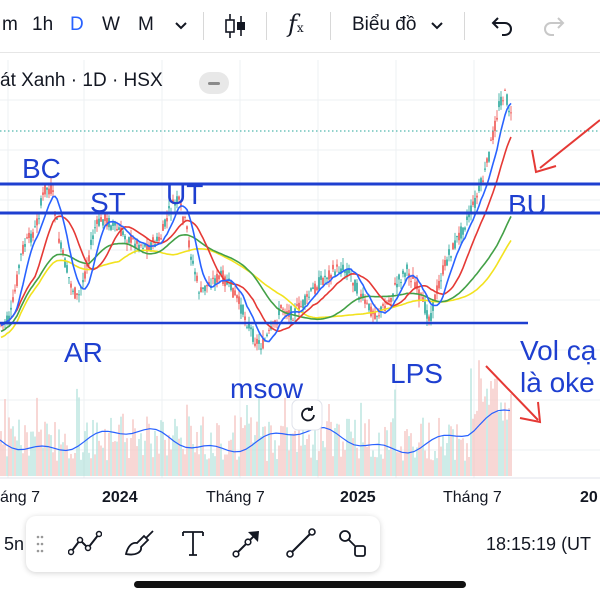 This screenshot has height=600, width=600. Describe the element at coordinates (214, 83) in the screenshot. I see `collapse-legend-button` at that location.